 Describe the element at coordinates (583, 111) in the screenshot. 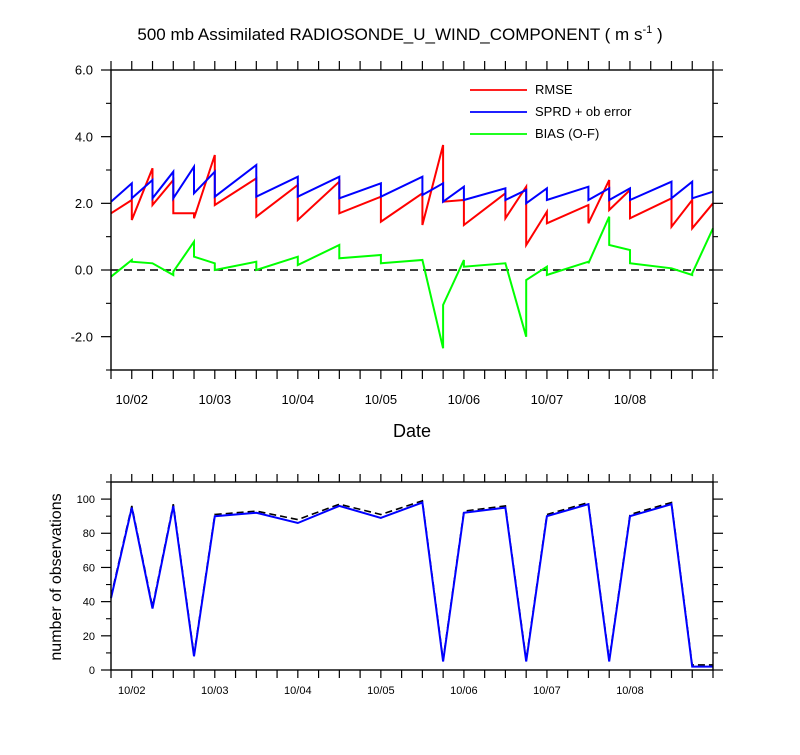

I see `legend-label-sprd: SPRD + ob error` at that location.